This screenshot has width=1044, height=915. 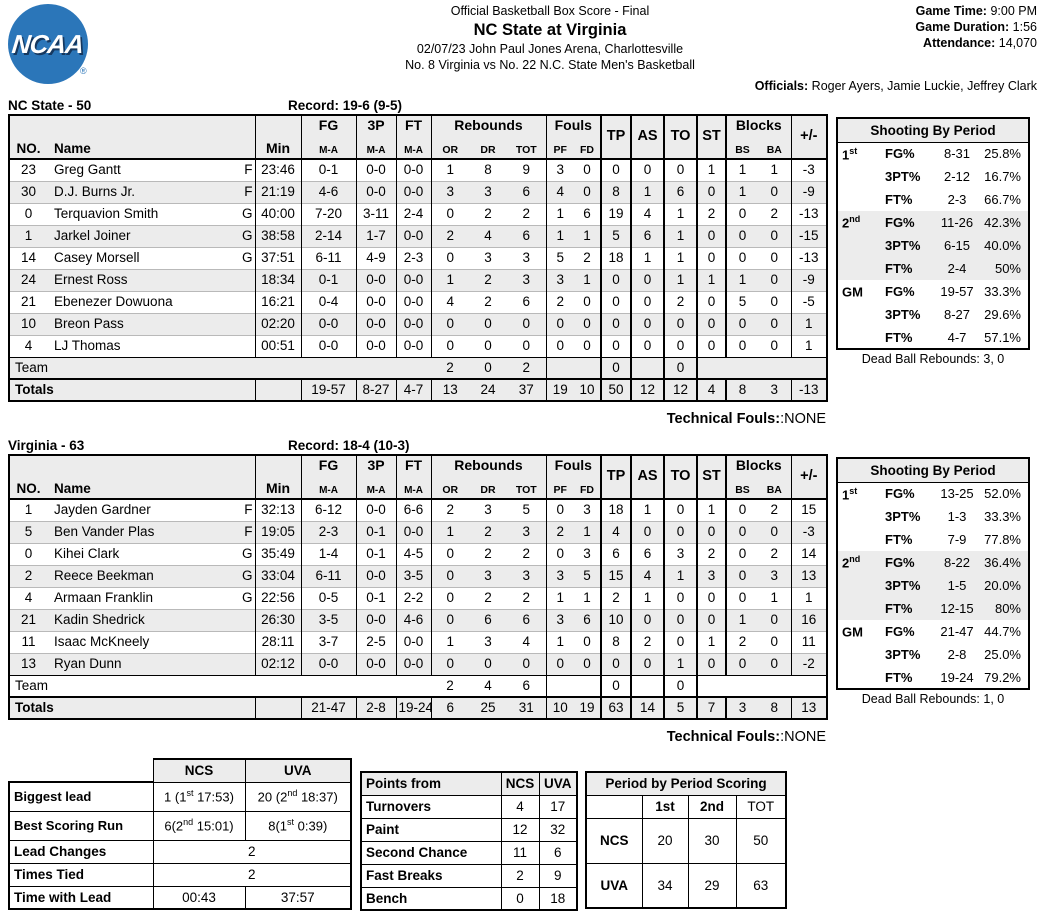 I want to click on cell-ft: 4-7, so click(x=414, y=389).